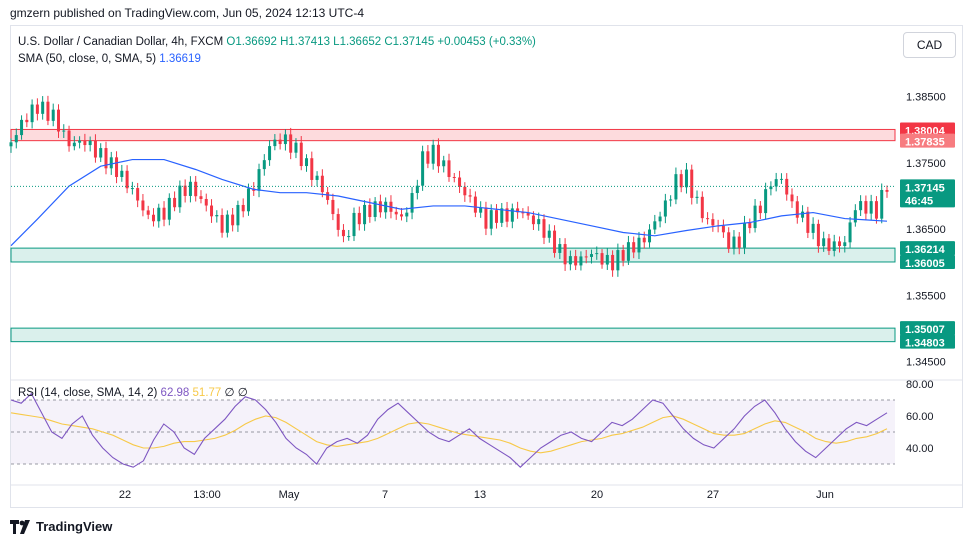 The height and width of the screenshot is (545, 970). What do you see at coordinates (87, 59) in the screenshot?
I see `sma-label: SMA (50, close, 0, SMA, 5)` at bounding box center [87, 59].